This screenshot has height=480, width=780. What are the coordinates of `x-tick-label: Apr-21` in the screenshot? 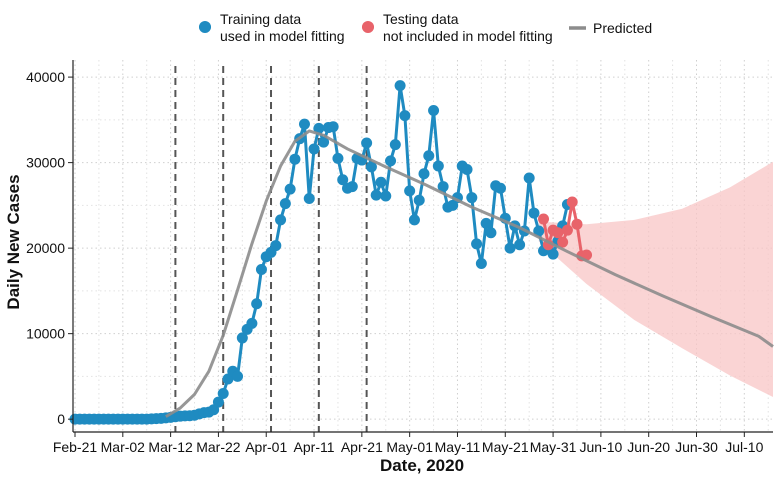 It's located at (362, 447).